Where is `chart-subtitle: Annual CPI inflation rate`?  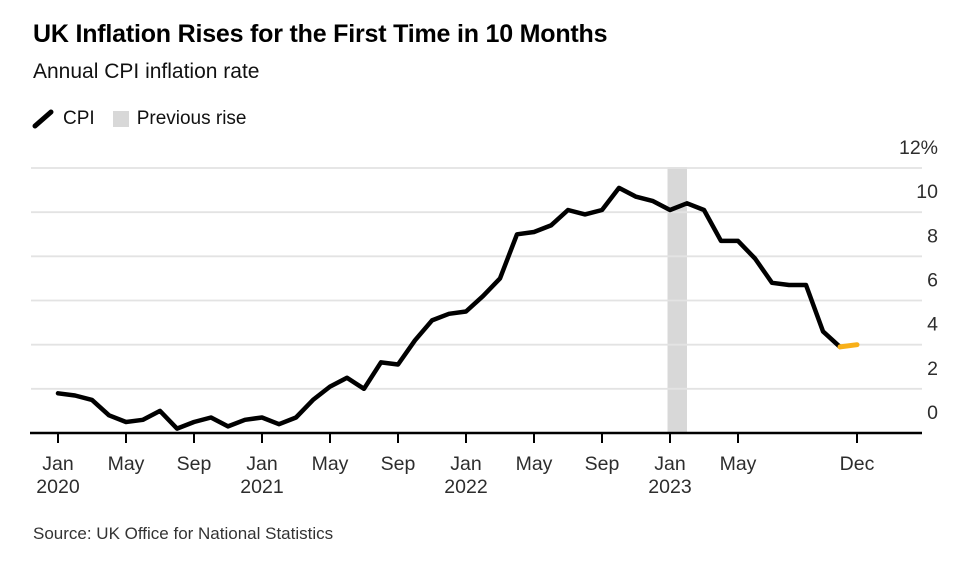
chart-subtitle: Annual CPI inflation rate is located at coordinates (146, 71).